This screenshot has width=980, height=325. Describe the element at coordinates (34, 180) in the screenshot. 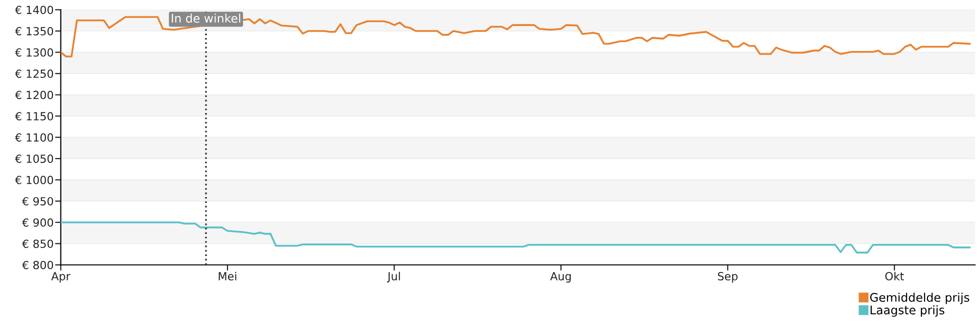

I see `y-tick-label: € 1000` at that location.